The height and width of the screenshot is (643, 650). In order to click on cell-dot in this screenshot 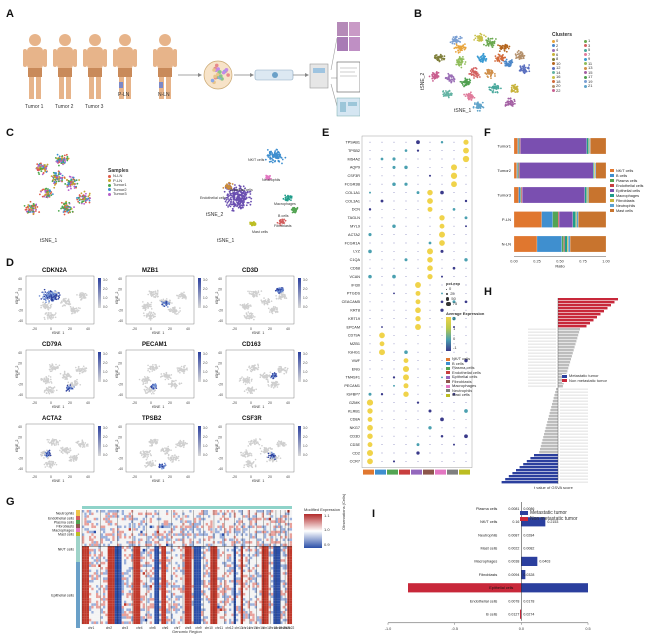, I will do `click(221, 76)`.